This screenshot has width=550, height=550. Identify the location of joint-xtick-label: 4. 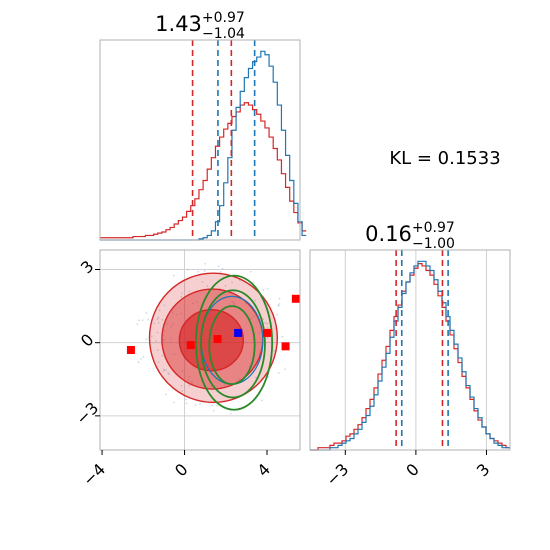
(263, 470).